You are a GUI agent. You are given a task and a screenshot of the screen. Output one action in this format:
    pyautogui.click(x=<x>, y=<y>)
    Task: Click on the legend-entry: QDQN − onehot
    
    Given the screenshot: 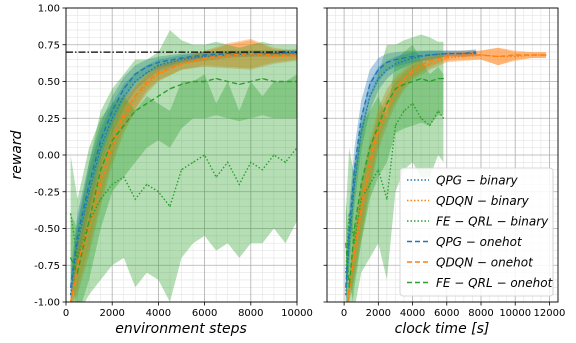 What is the action you would take?
    pyautogui.click(x=485, y=263)
    